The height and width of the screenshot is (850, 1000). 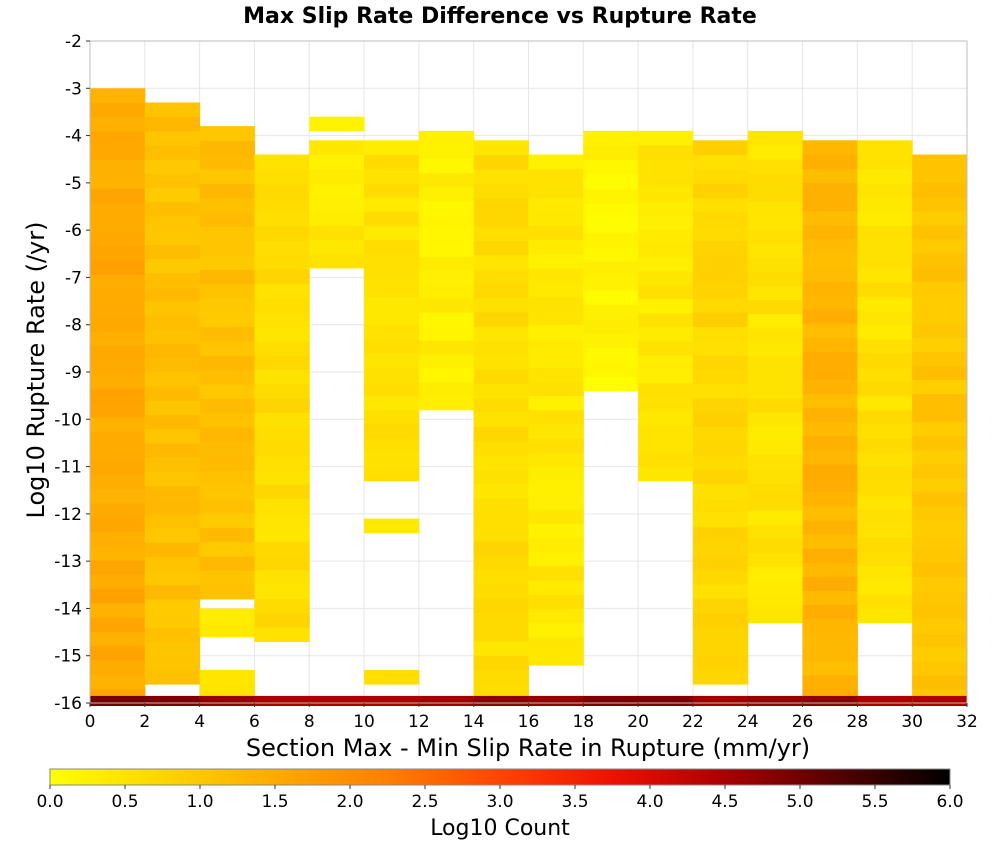 I want to click on x-tick-label: 12, so click(x=419, y=722).